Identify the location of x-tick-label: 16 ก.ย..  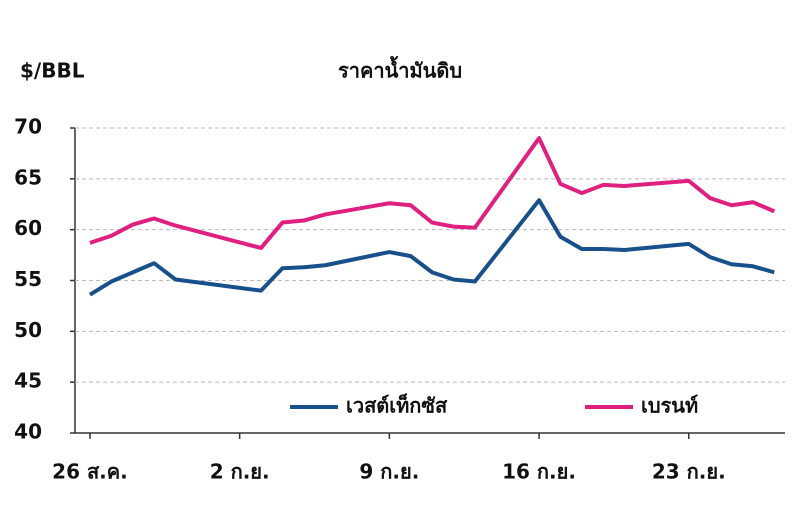
(539, 472).